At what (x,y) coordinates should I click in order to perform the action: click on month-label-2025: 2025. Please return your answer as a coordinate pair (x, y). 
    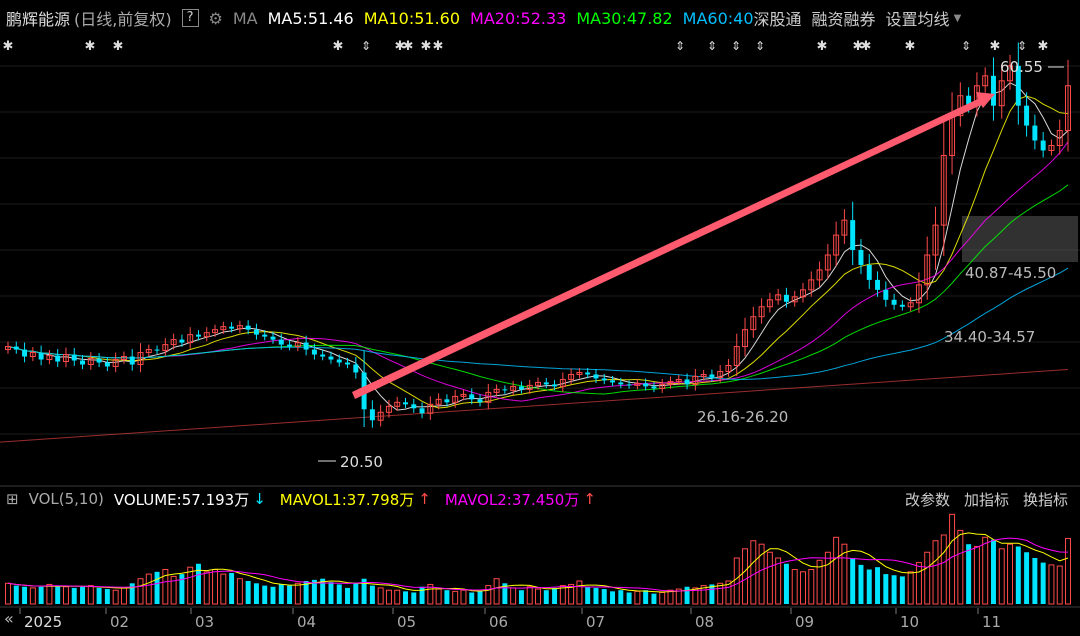
    Looking at the image, I should click on (43, 622).